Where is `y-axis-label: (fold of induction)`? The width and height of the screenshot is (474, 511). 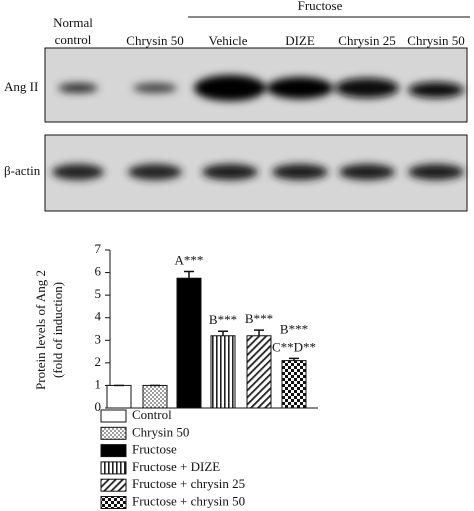
y-axis-label: (fold of induction) is located at coordinates (57, 330).